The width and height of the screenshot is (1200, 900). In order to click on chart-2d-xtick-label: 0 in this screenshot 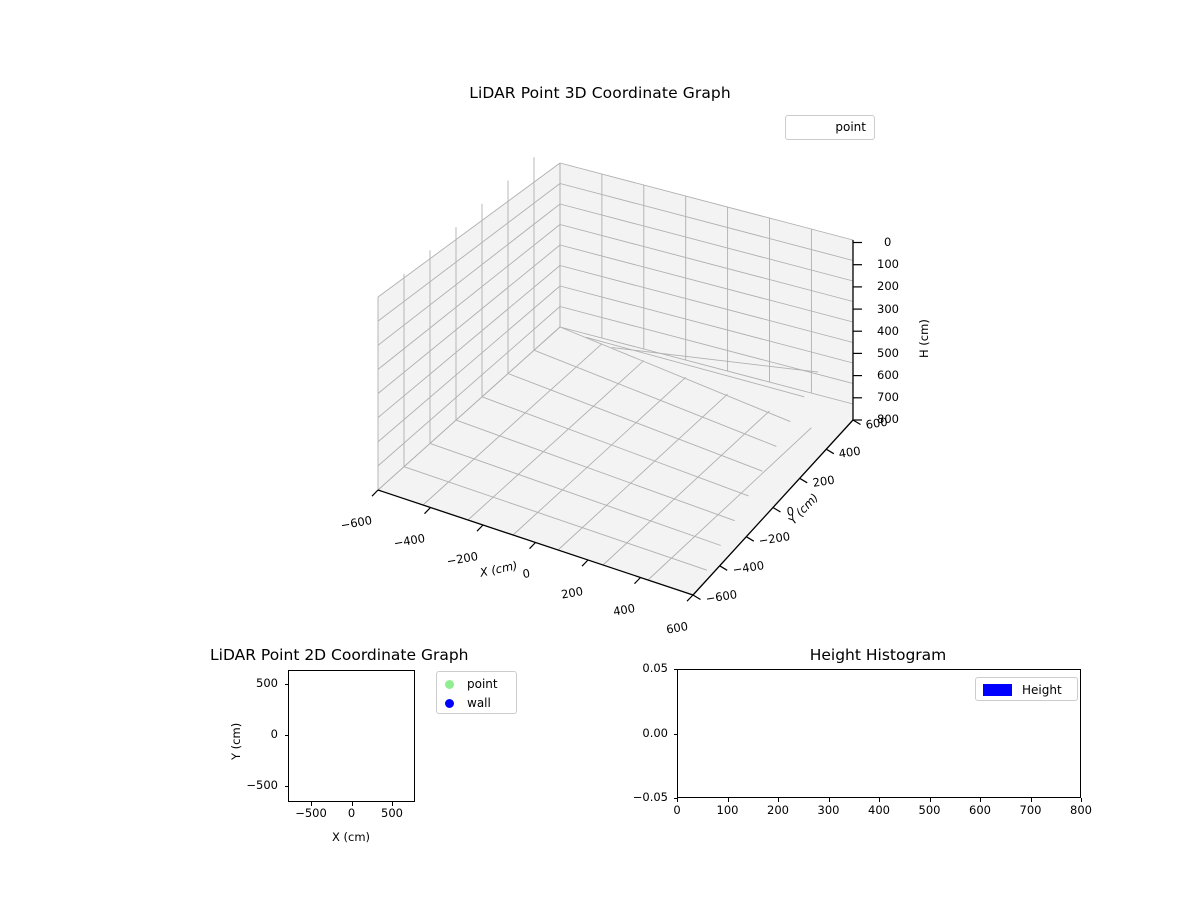, I will do `click(351, 813)`.